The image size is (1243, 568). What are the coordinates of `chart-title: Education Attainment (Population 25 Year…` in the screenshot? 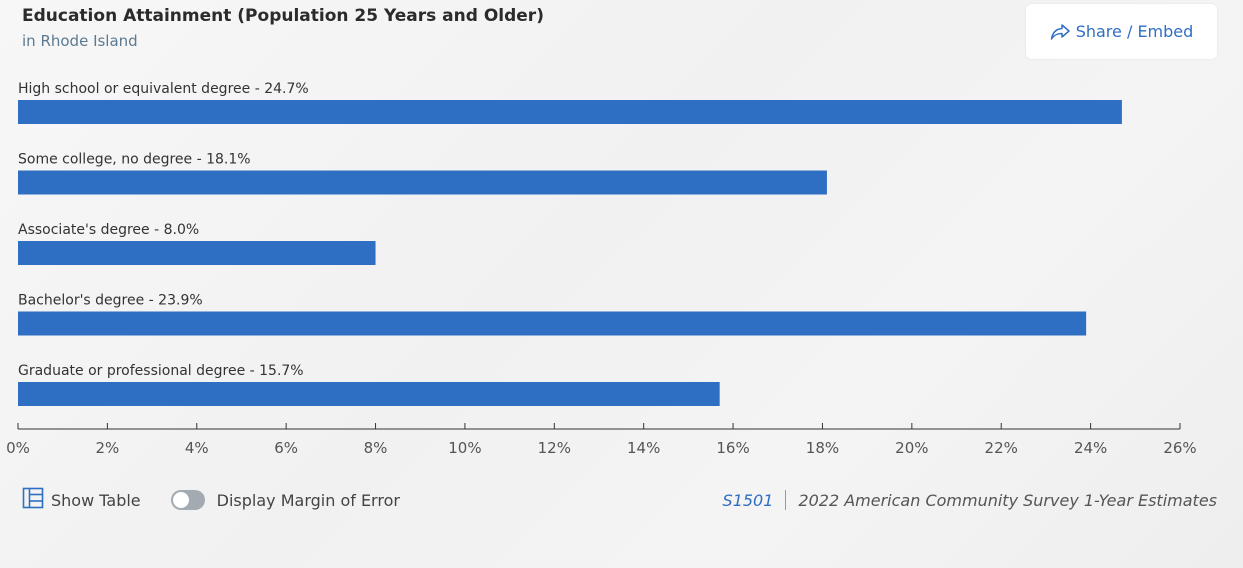 It's located at (283, 16).